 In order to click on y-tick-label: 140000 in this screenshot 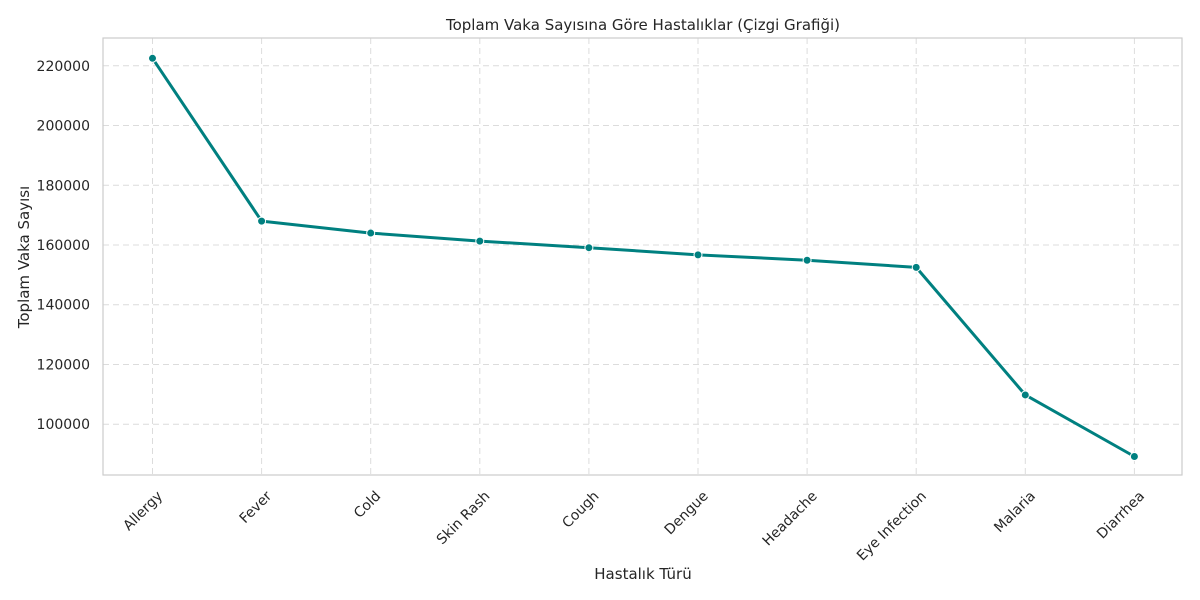, I will do `click(63, 306)`.